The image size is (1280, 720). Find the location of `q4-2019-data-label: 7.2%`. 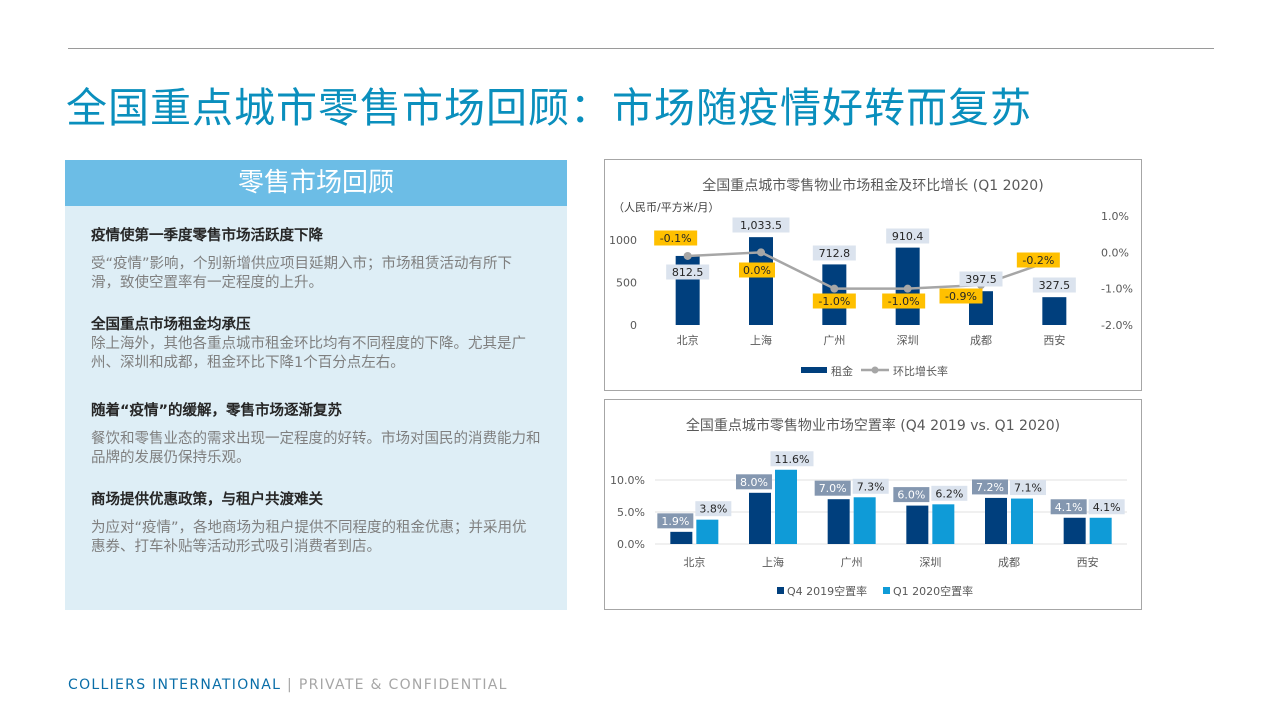

q4-2019-data-label: 7.2% is located at coordinates (990, 487).